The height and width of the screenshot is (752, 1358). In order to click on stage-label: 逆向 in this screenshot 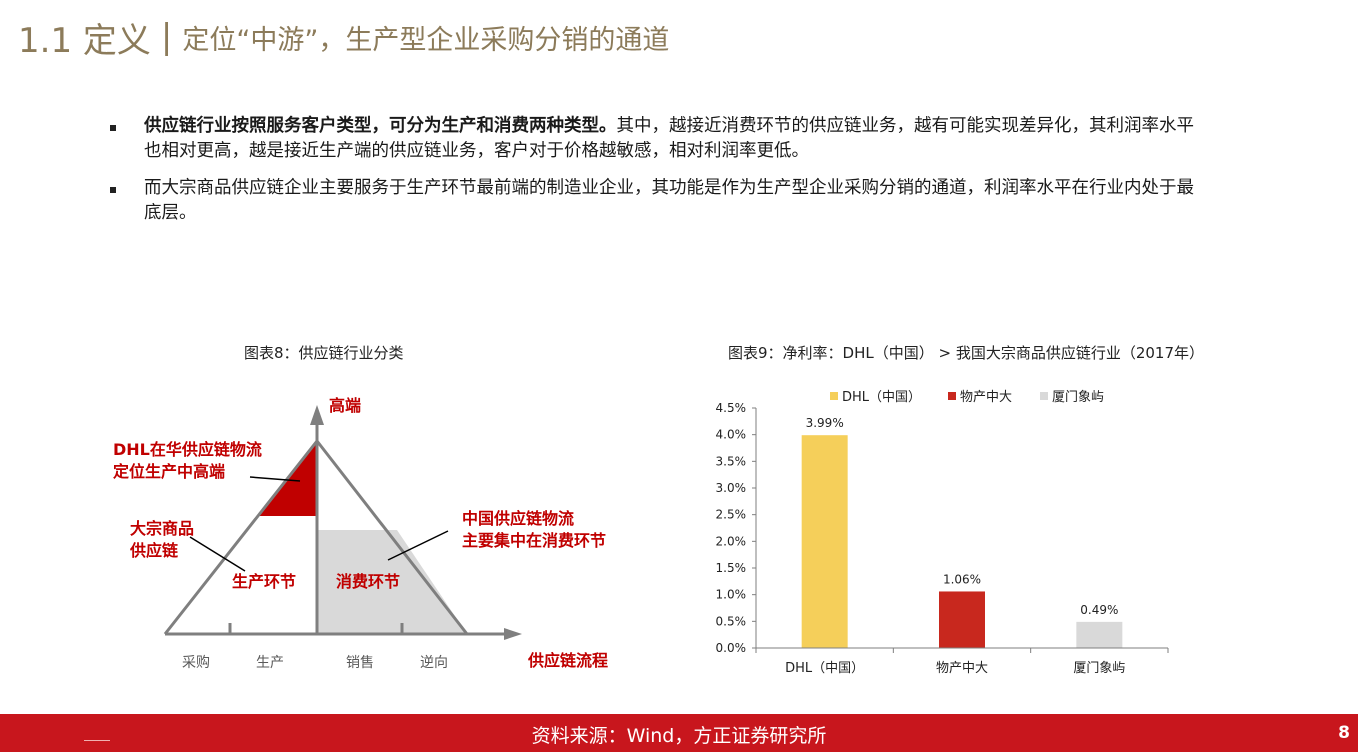, I will do `click(434, 663)`.